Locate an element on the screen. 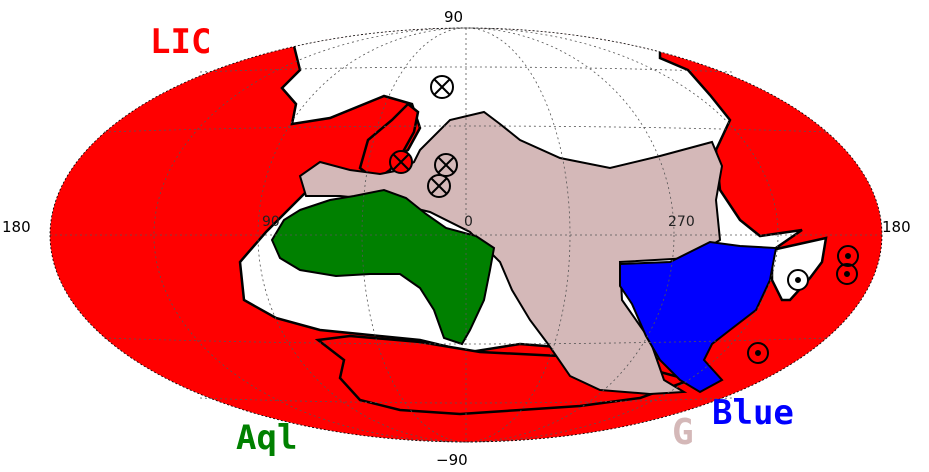 The width and height of the screenshot is (929, 472). into-page-markers is located at coordinates (423, 136).